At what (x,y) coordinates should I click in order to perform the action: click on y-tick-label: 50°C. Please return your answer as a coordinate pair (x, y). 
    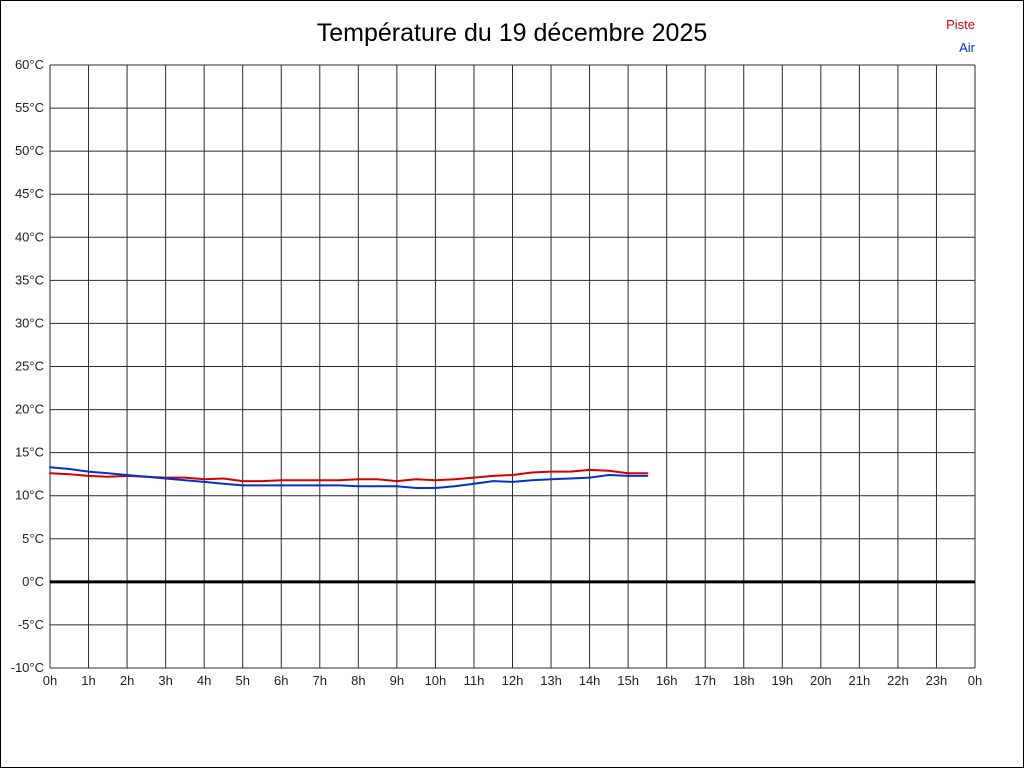
    Looking at the image, I should click on (29, 150).